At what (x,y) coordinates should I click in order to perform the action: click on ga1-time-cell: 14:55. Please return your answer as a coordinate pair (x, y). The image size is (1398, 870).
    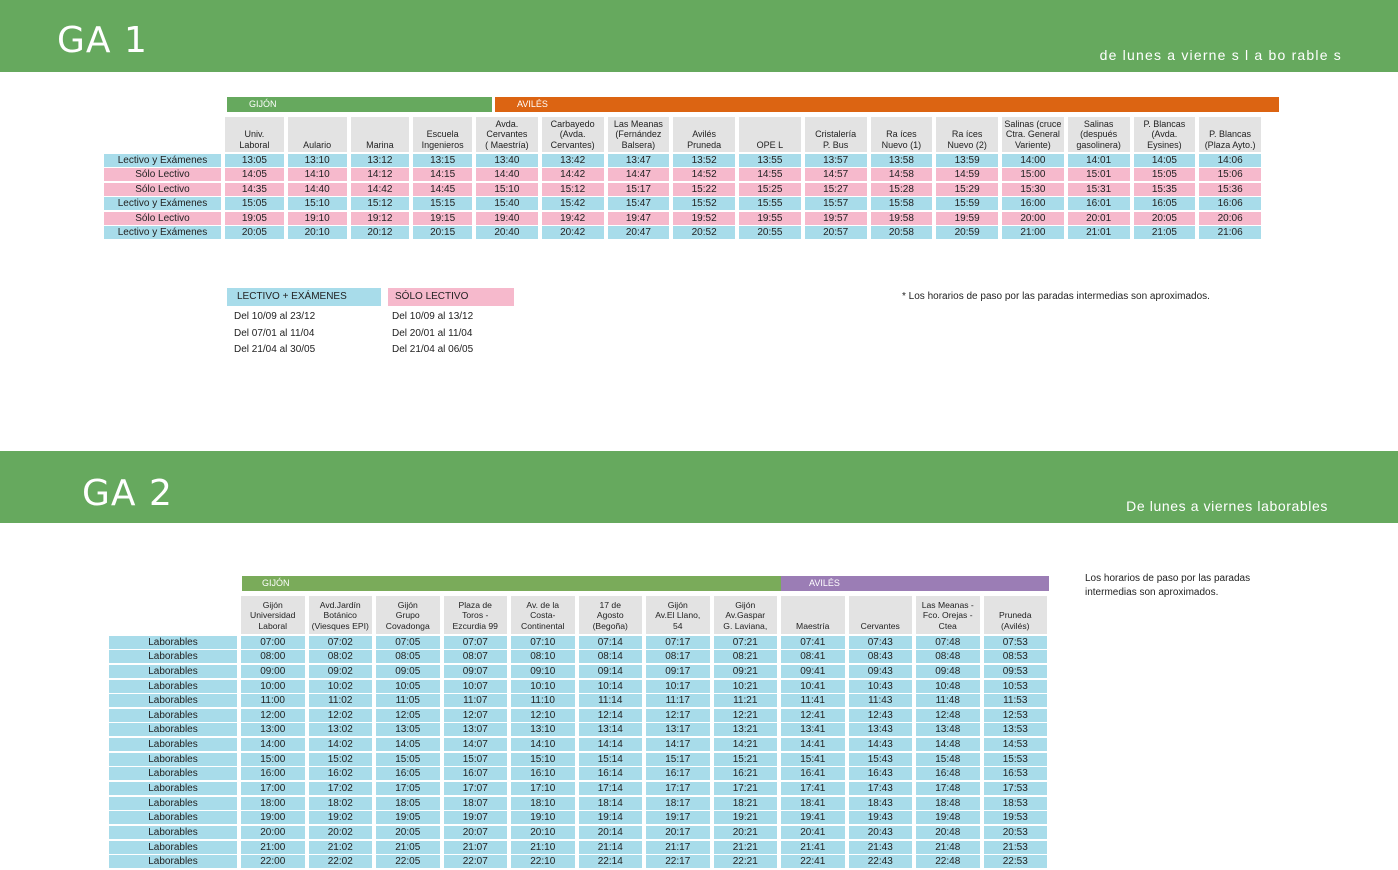
    Looking at the image, I should click on (770, 174).